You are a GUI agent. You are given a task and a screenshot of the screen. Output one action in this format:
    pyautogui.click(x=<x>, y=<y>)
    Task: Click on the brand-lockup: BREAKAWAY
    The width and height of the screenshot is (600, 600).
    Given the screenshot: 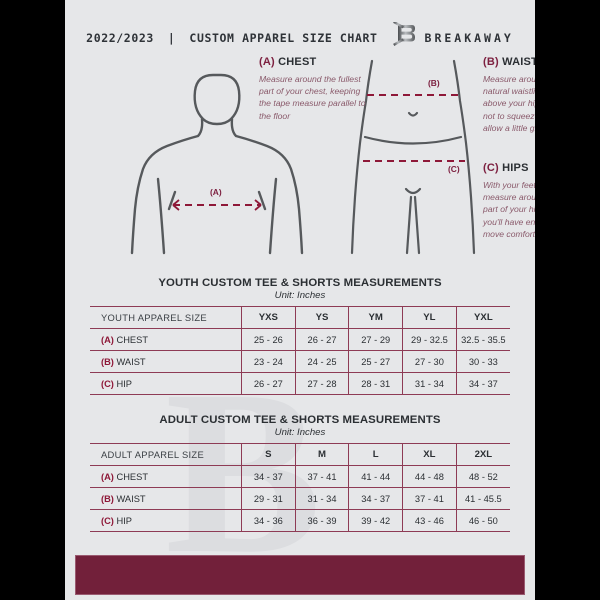 What is the action you would take?
    pyautogui.click(x=453, y=36)
    